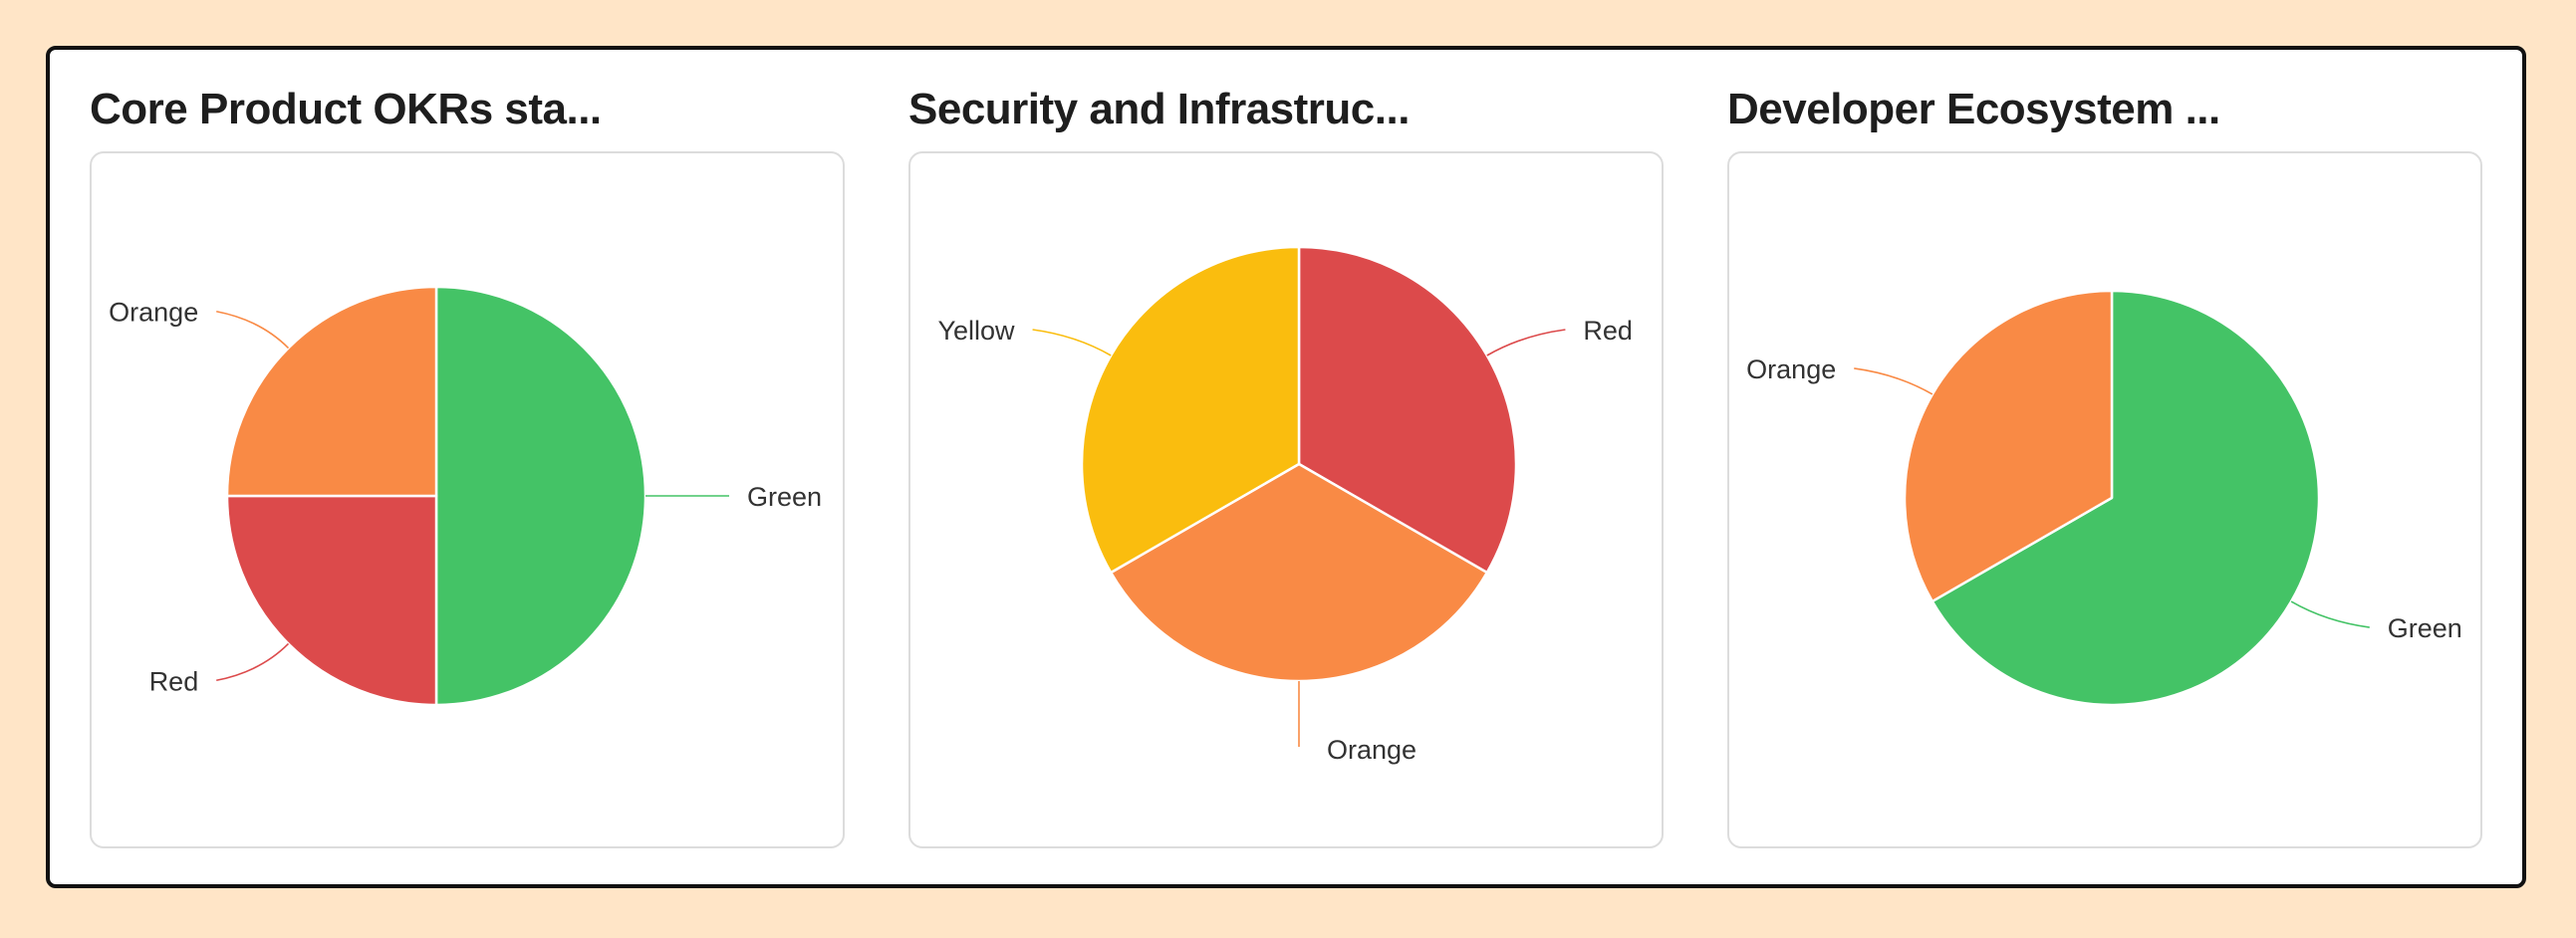 Image resolution: width=2576 pixels, height=938 pixels. What do you see at coordinates (2330, 614) in the screenshot?
I see `leader-line-green` at bounding box center [2330, 614].